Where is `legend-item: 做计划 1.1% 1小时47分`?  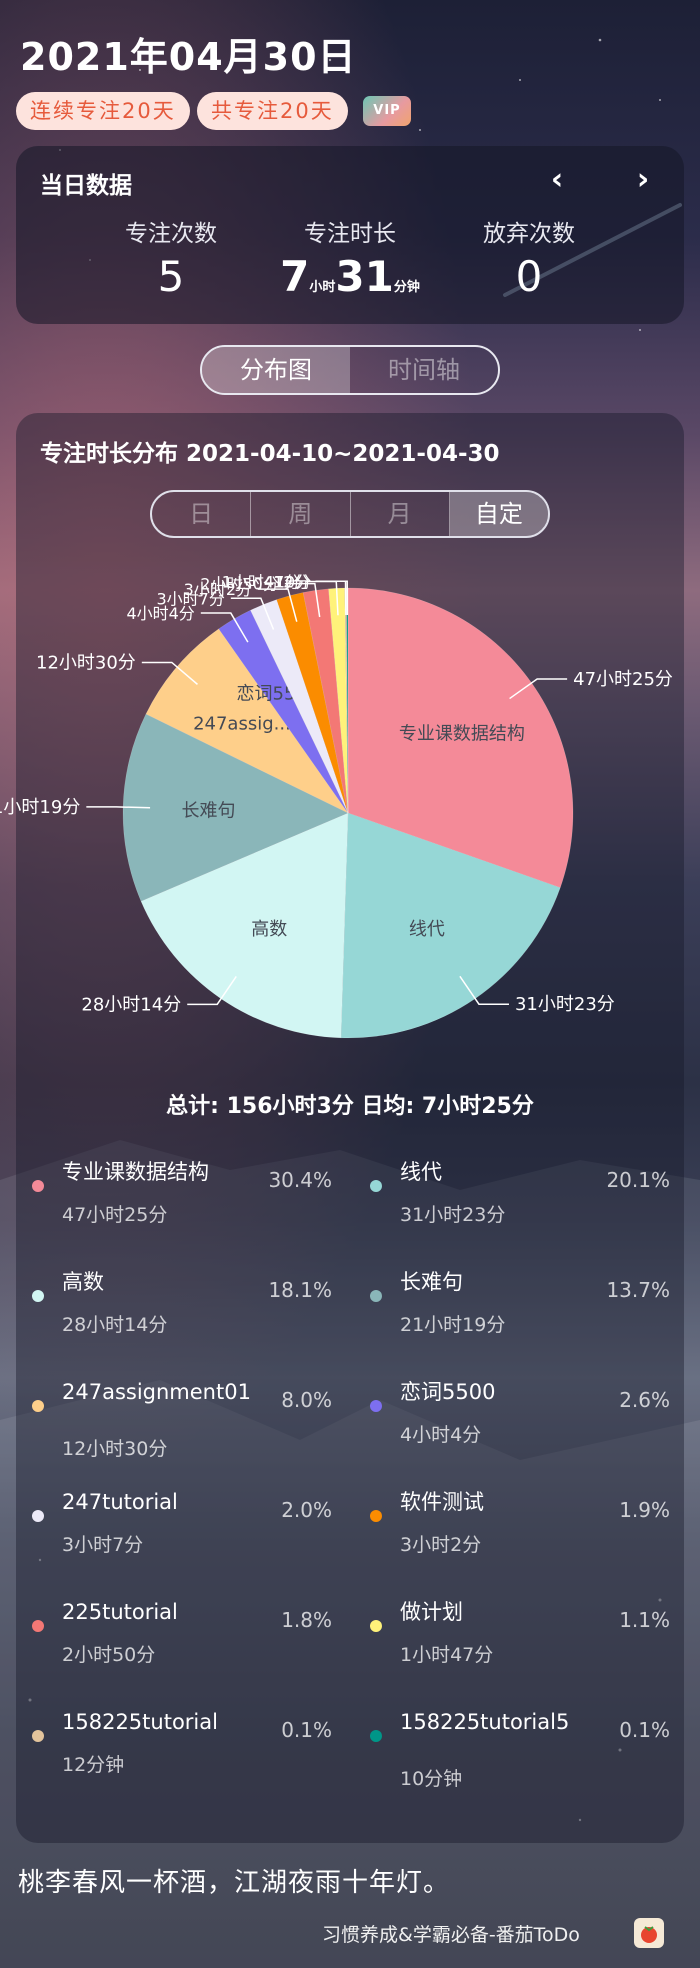 legend-item: 做计划 1.1% 1小时47分 is located at coordinates (520, 1643).